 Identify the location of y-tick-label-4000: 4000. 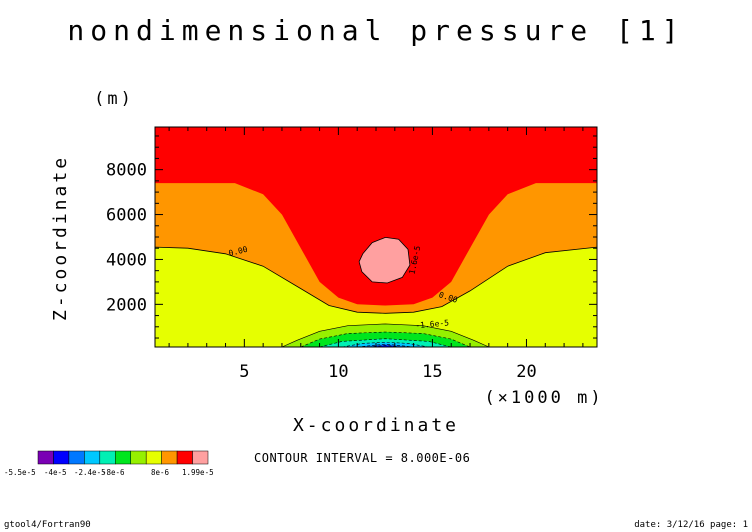
(126, 260).